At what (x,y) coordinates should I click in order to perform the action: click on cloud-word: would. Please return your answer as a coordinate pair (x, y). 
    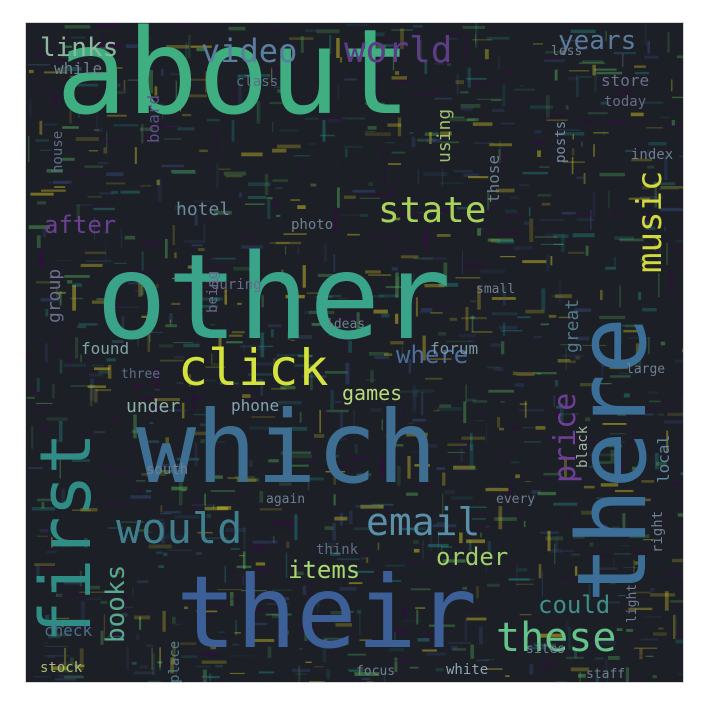
    Looking at the image, I should click on (179, 528).